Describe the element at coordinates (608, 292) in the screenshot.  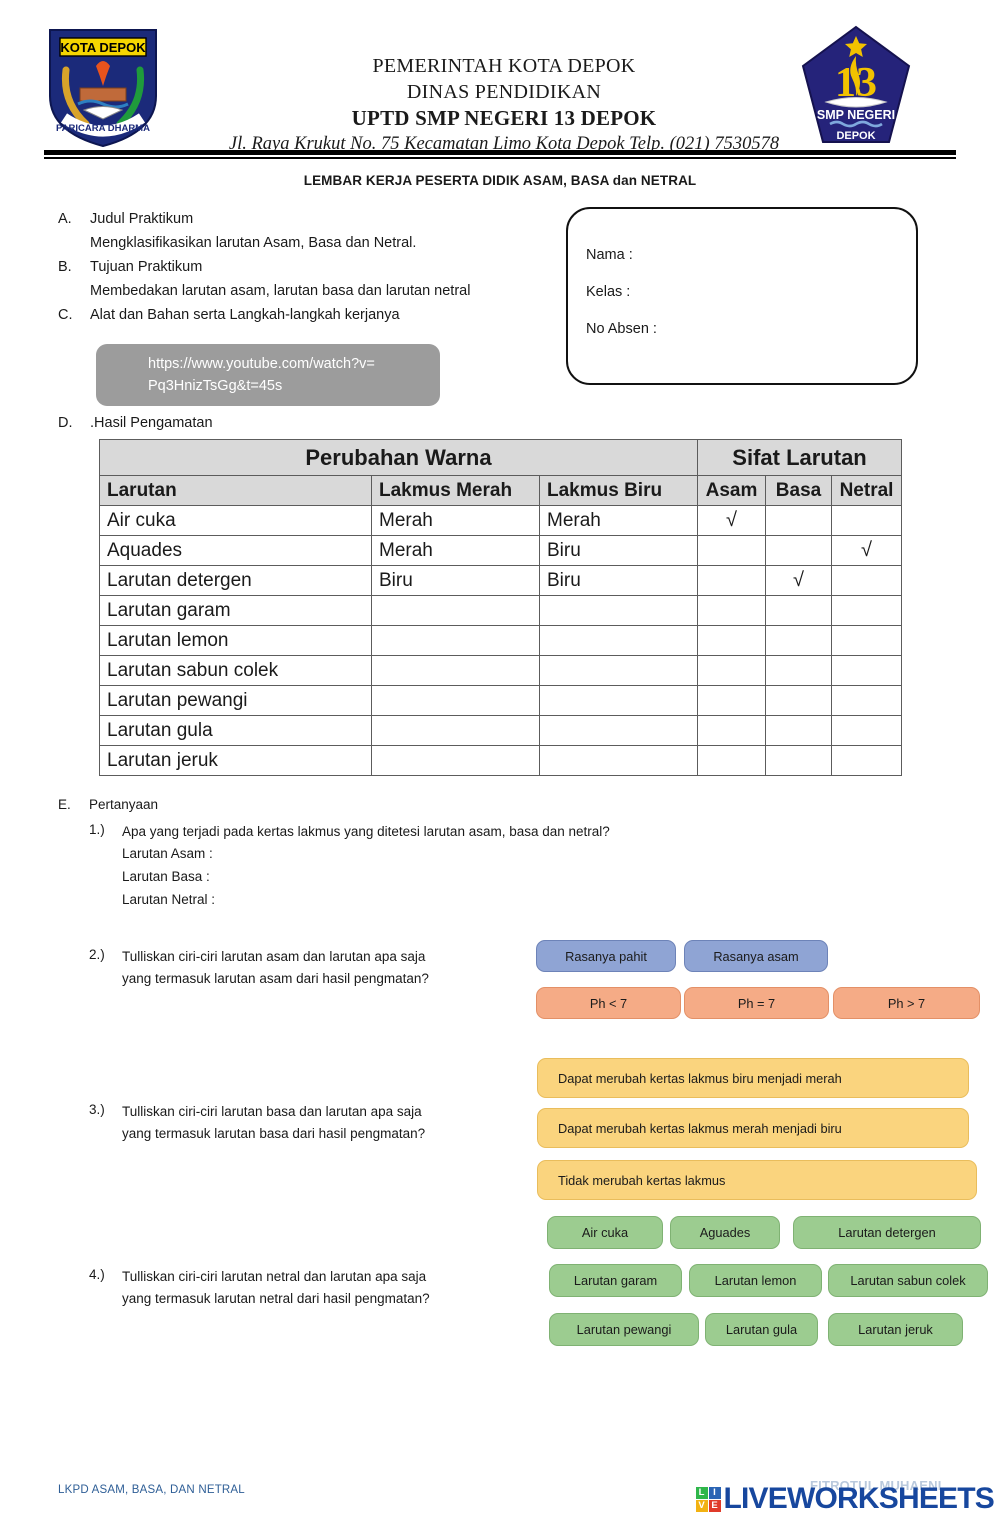
I see `kelas-label: Kelas :` at that location.